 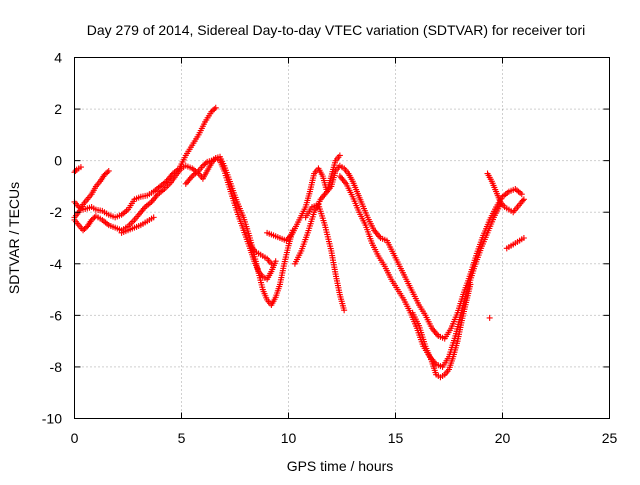 What do you see at coordinates (14, 238) in the screenshot?
I see `y-axis-label: SDTVAR / TECUs` at bounding box center [14, 238].